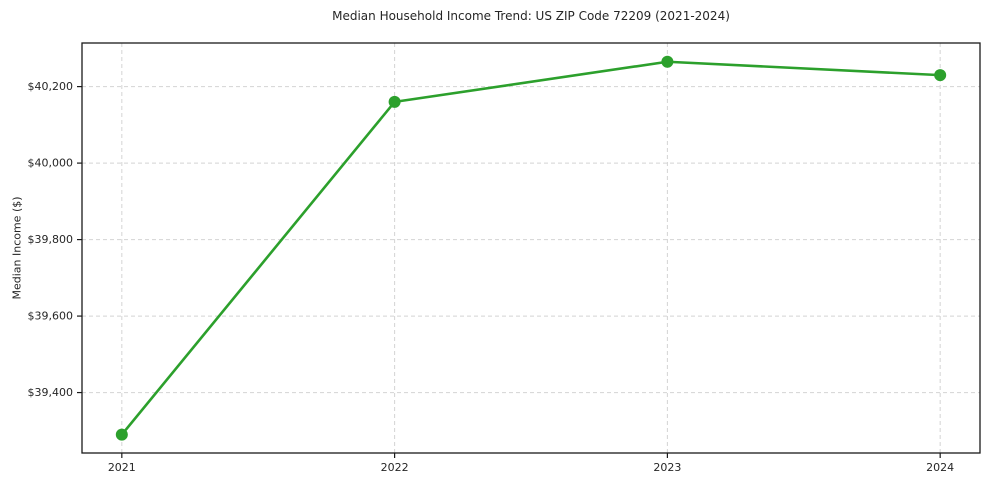 The image size is (989, 490). Describe the element at coordinates (51, 86) in the screenshot. I see `y-tick-label: $40,200` at that location.